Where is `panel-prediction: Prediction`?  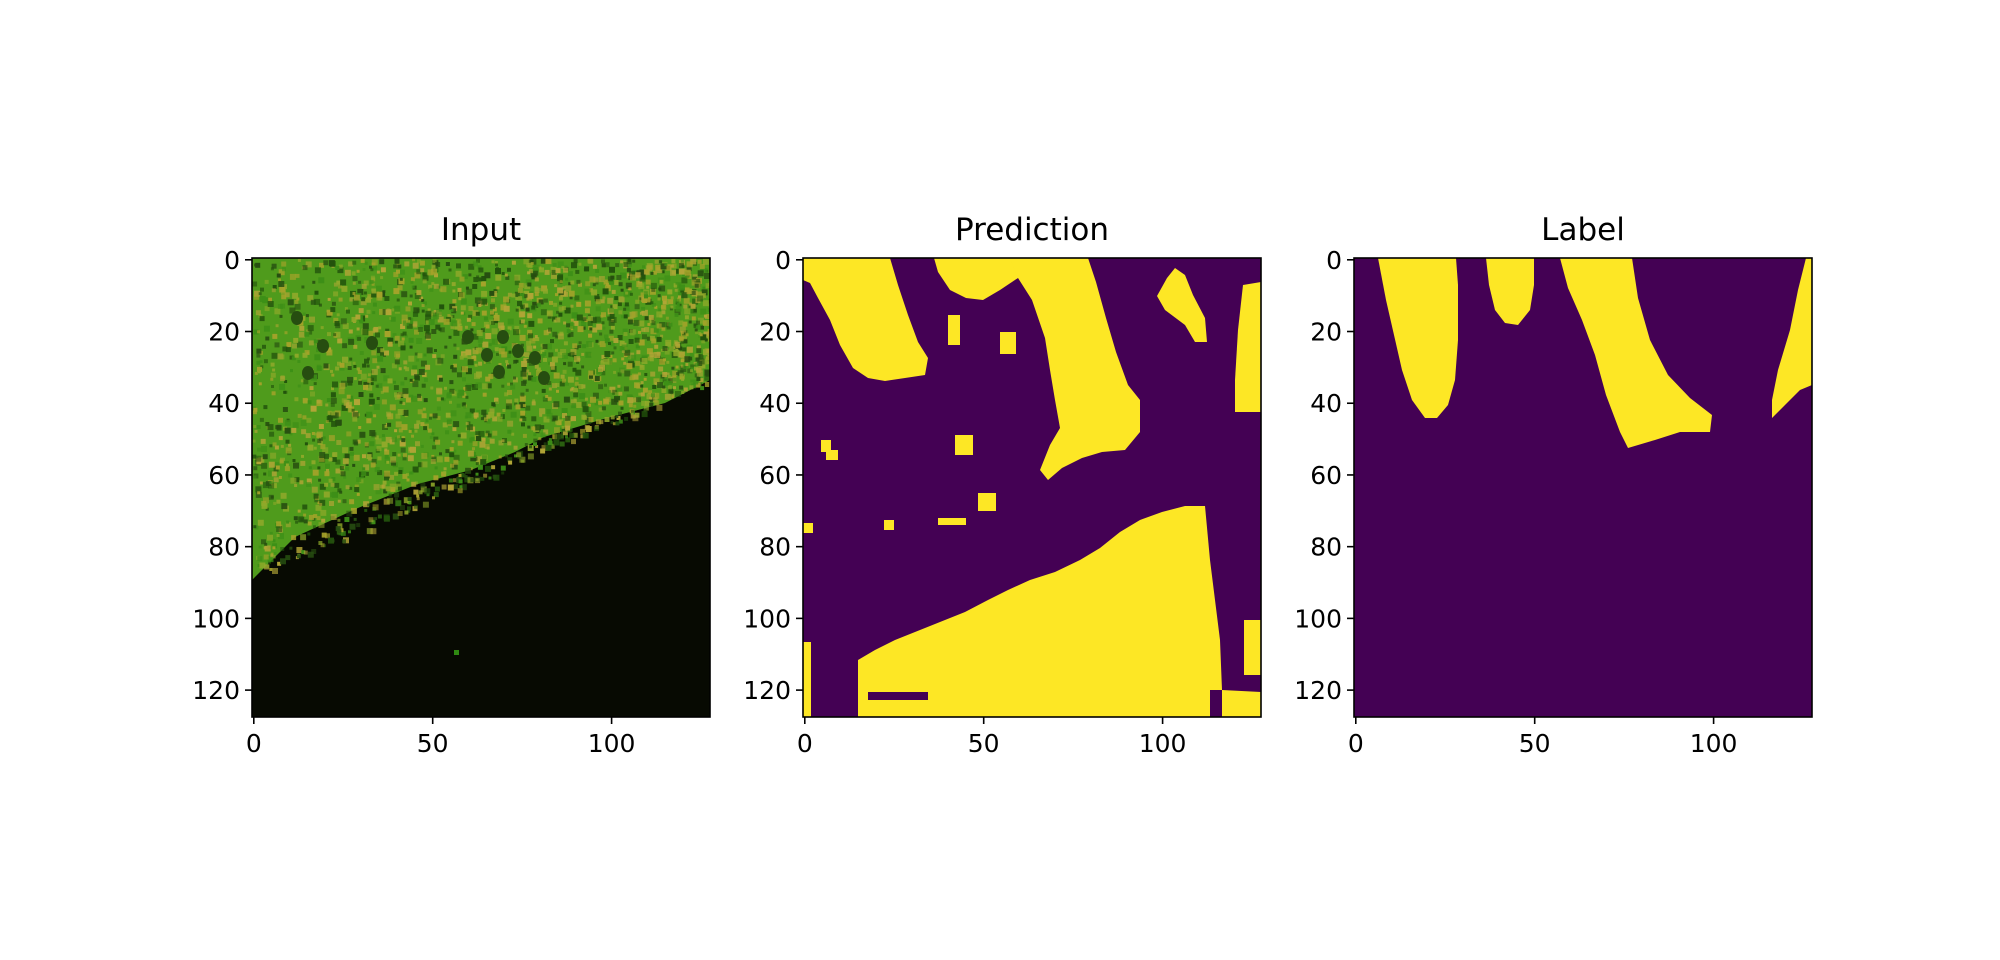
panel-prediction: Prediction is located at coordinates (1002, 485).